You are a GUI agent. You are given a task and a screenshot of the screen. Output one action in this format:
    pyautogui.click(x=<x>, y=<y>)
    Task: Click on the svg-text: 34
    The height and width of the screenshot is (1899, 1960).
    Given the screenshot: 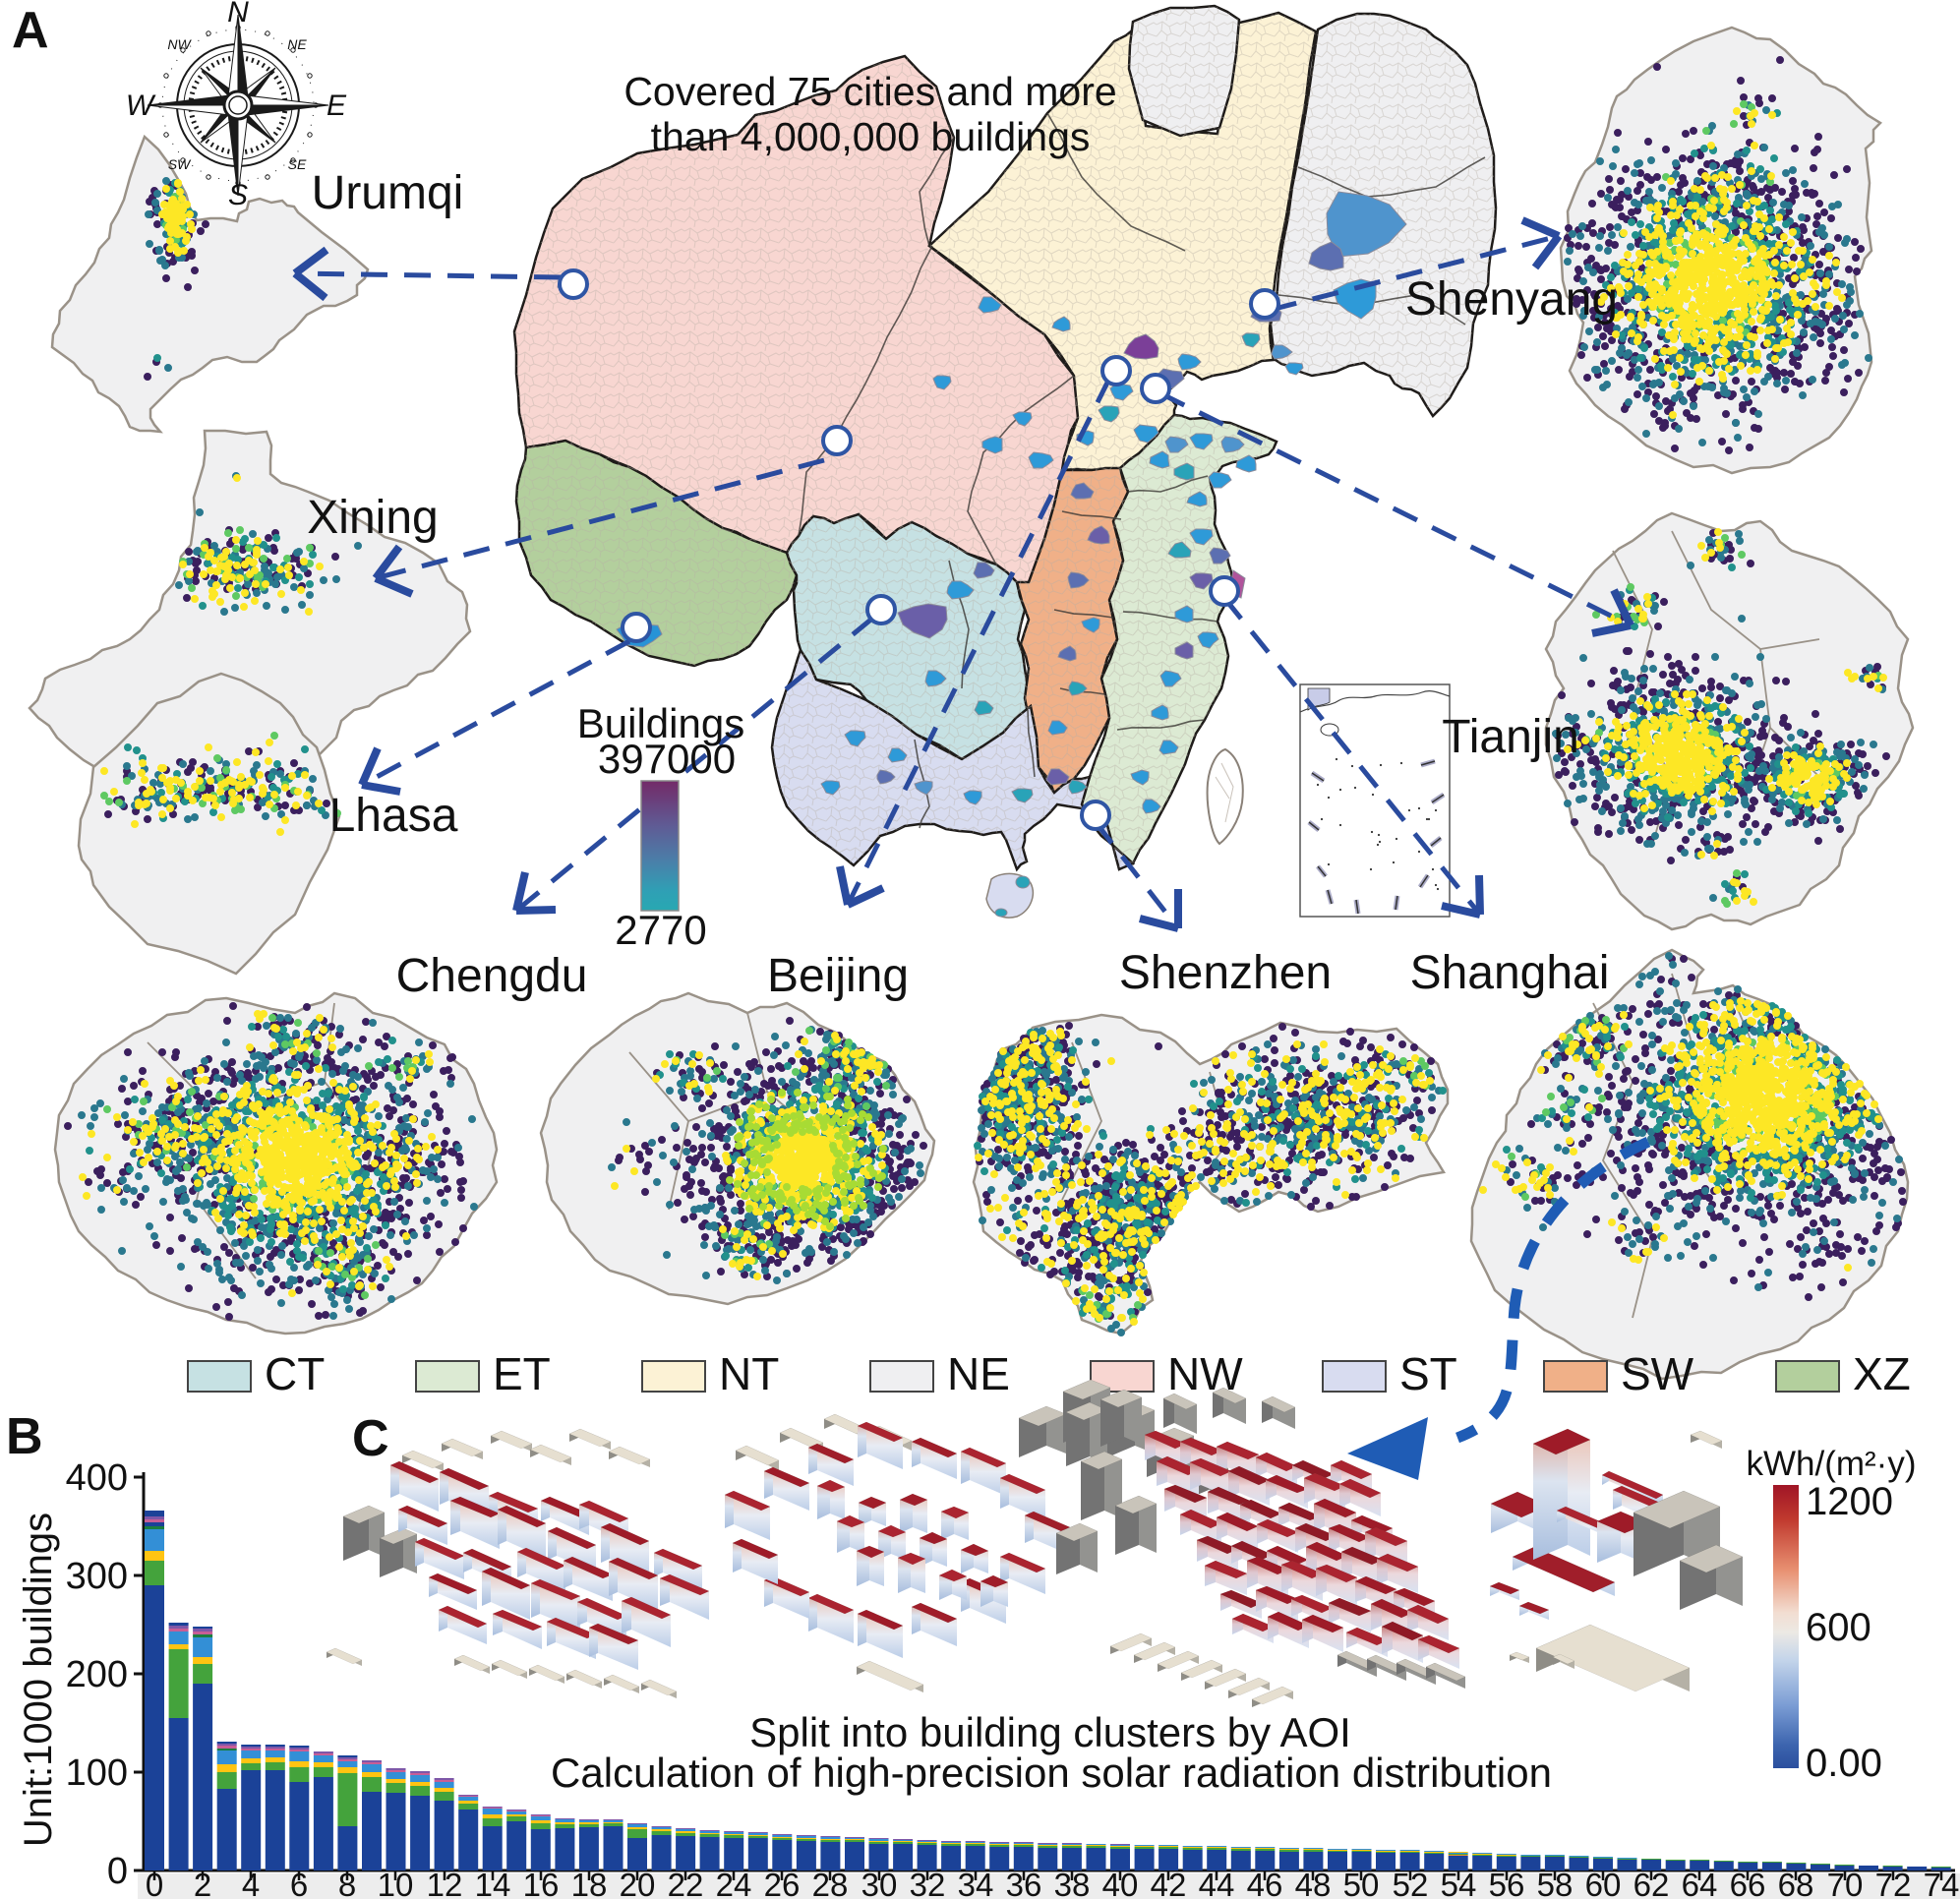 What is the action you would take?
    pyautogui.click(x=976, y=1883)
    